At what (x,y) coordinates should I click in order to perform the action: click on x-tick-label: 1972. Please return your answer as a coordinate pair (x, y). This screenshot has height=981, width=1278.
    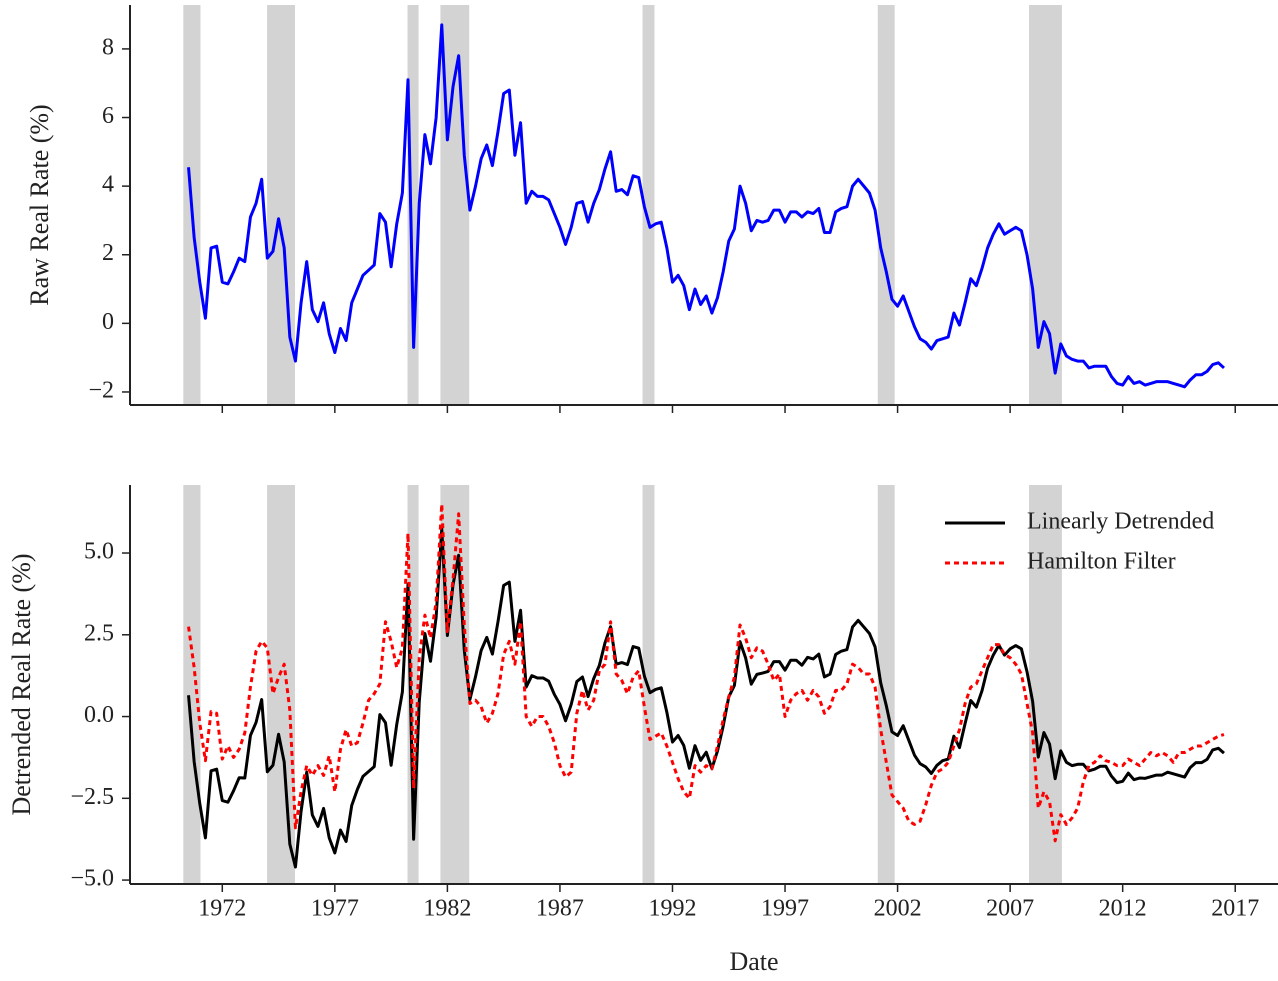
    Looking at the image, I should click on (222, 909).